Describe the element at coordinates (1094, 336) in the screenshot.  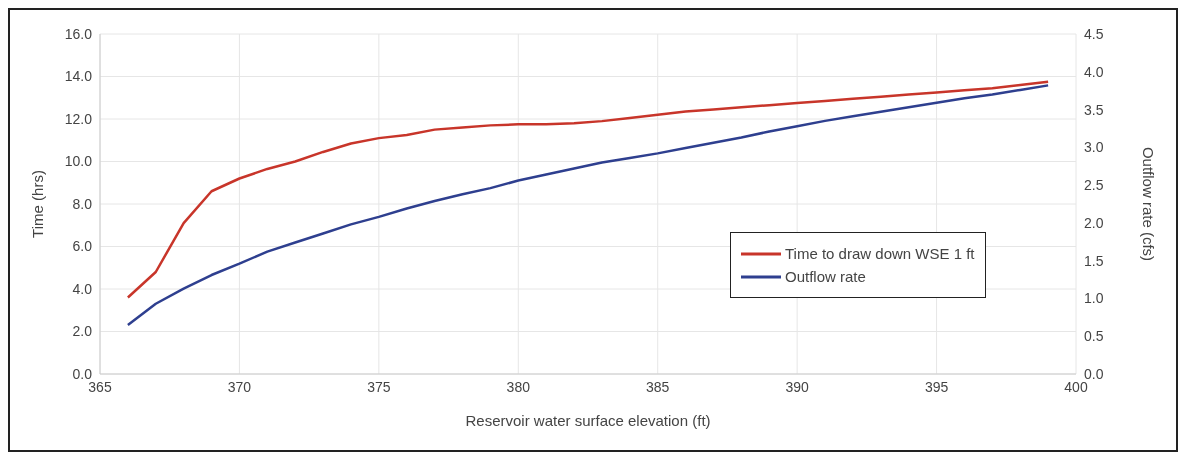
I see `y2-tick-label: 0.5` at that location.